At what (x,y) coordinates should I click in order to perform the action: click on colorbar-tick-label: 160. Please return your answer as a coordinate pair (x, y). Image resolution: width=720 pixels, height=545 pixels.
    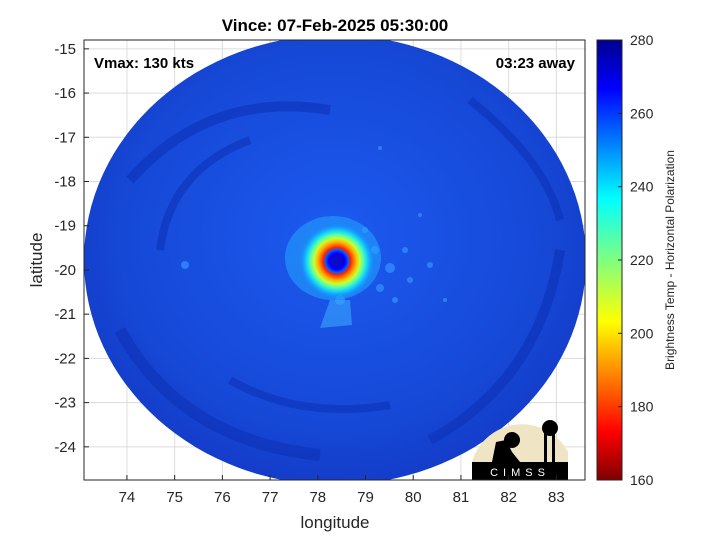
    Looking at the image, I should click on (642, 480).